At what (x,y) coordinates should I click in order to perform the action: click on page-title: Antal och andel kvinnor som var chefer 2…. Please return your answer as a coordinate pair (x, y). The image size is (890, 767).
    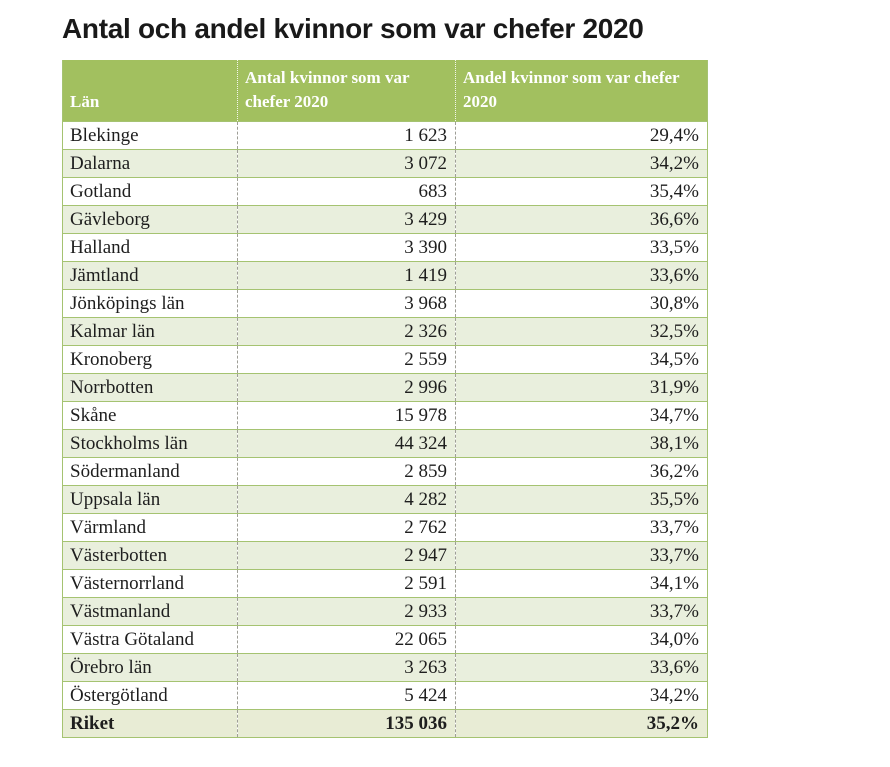
    Looking at the image, I should click on (353, 28).